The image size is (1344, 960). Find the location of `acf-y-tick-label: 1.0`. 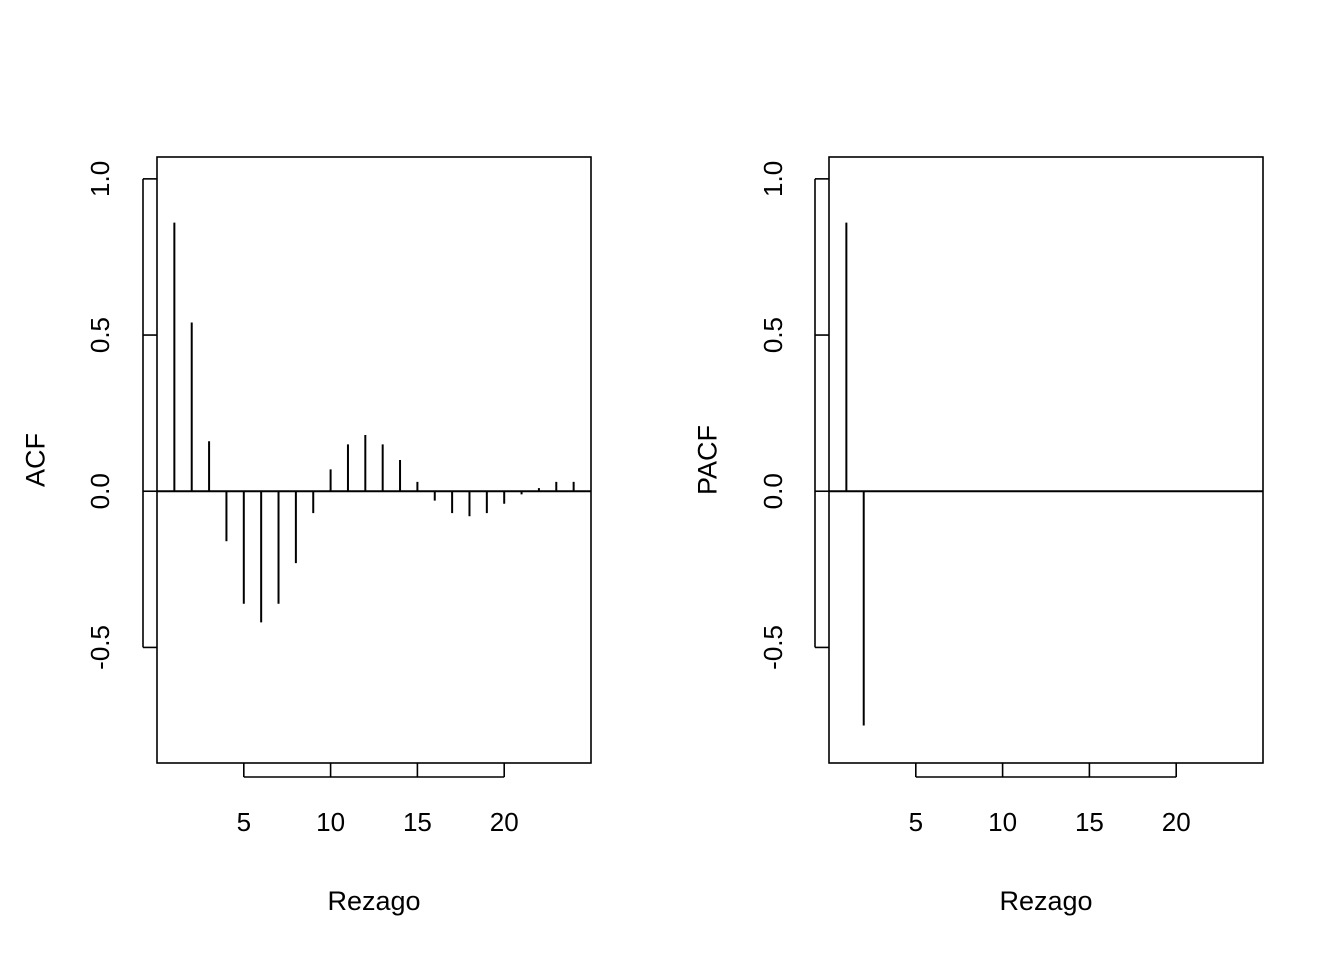

acf-y-tick-label: 1.0 is located at coordinates (100, 179).